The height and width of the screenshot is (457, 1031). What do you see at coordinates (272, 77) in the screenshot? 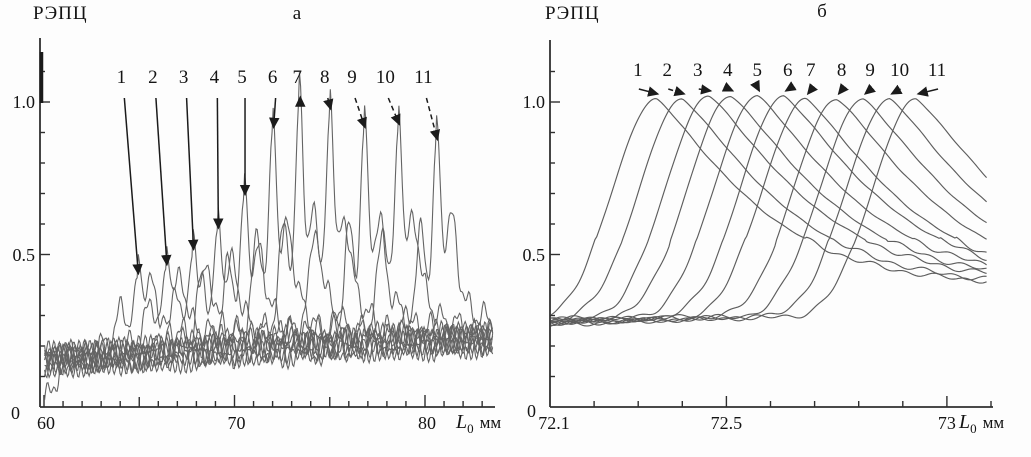
I see `curve-number-label-a-6: 6` at bounding box center [272, 77].